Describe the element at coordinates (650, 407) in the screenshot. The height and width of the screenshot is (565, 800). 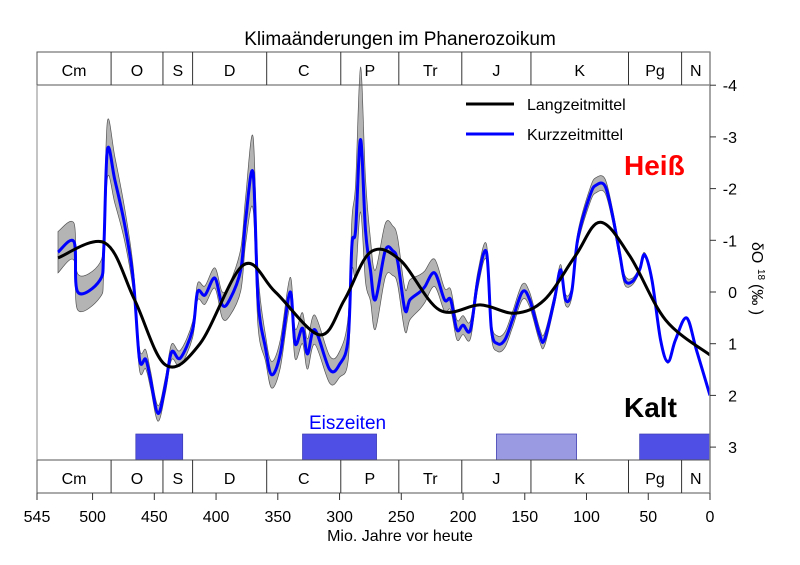
I see `annotation-cold: Kalt` at that location.